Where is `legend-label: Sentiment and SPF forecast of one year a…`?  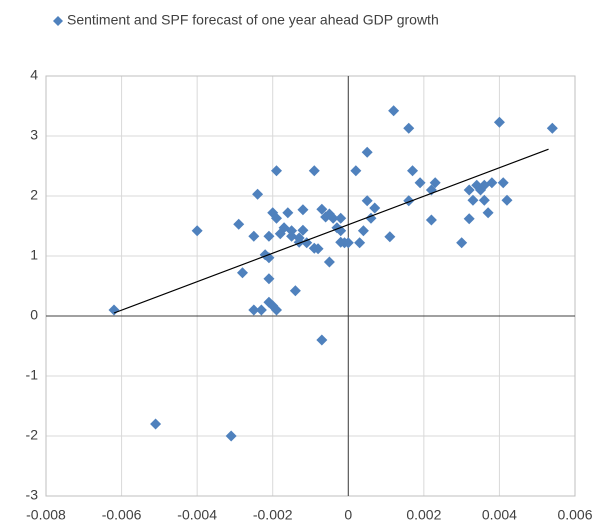
legend-label: Sentiment and SPF forecast of one year a… is located at coordinates (253, 20).